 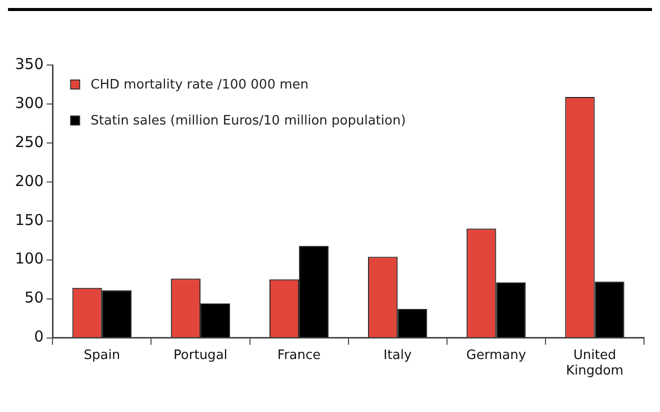 What do you see at coordinates (299, 355) in the screenshot?
I see `x-tick-label: France` at bounding box center [299, 355].